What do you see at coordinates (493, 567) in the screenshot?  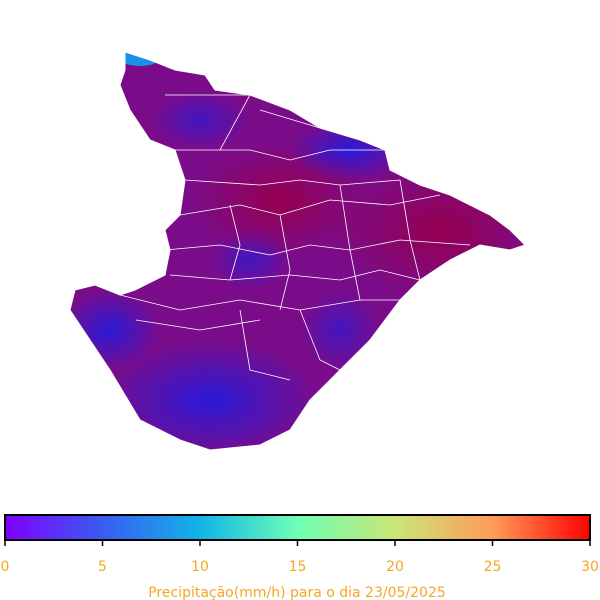 I see `tick-label: 25` at bounding box center [493, 567].